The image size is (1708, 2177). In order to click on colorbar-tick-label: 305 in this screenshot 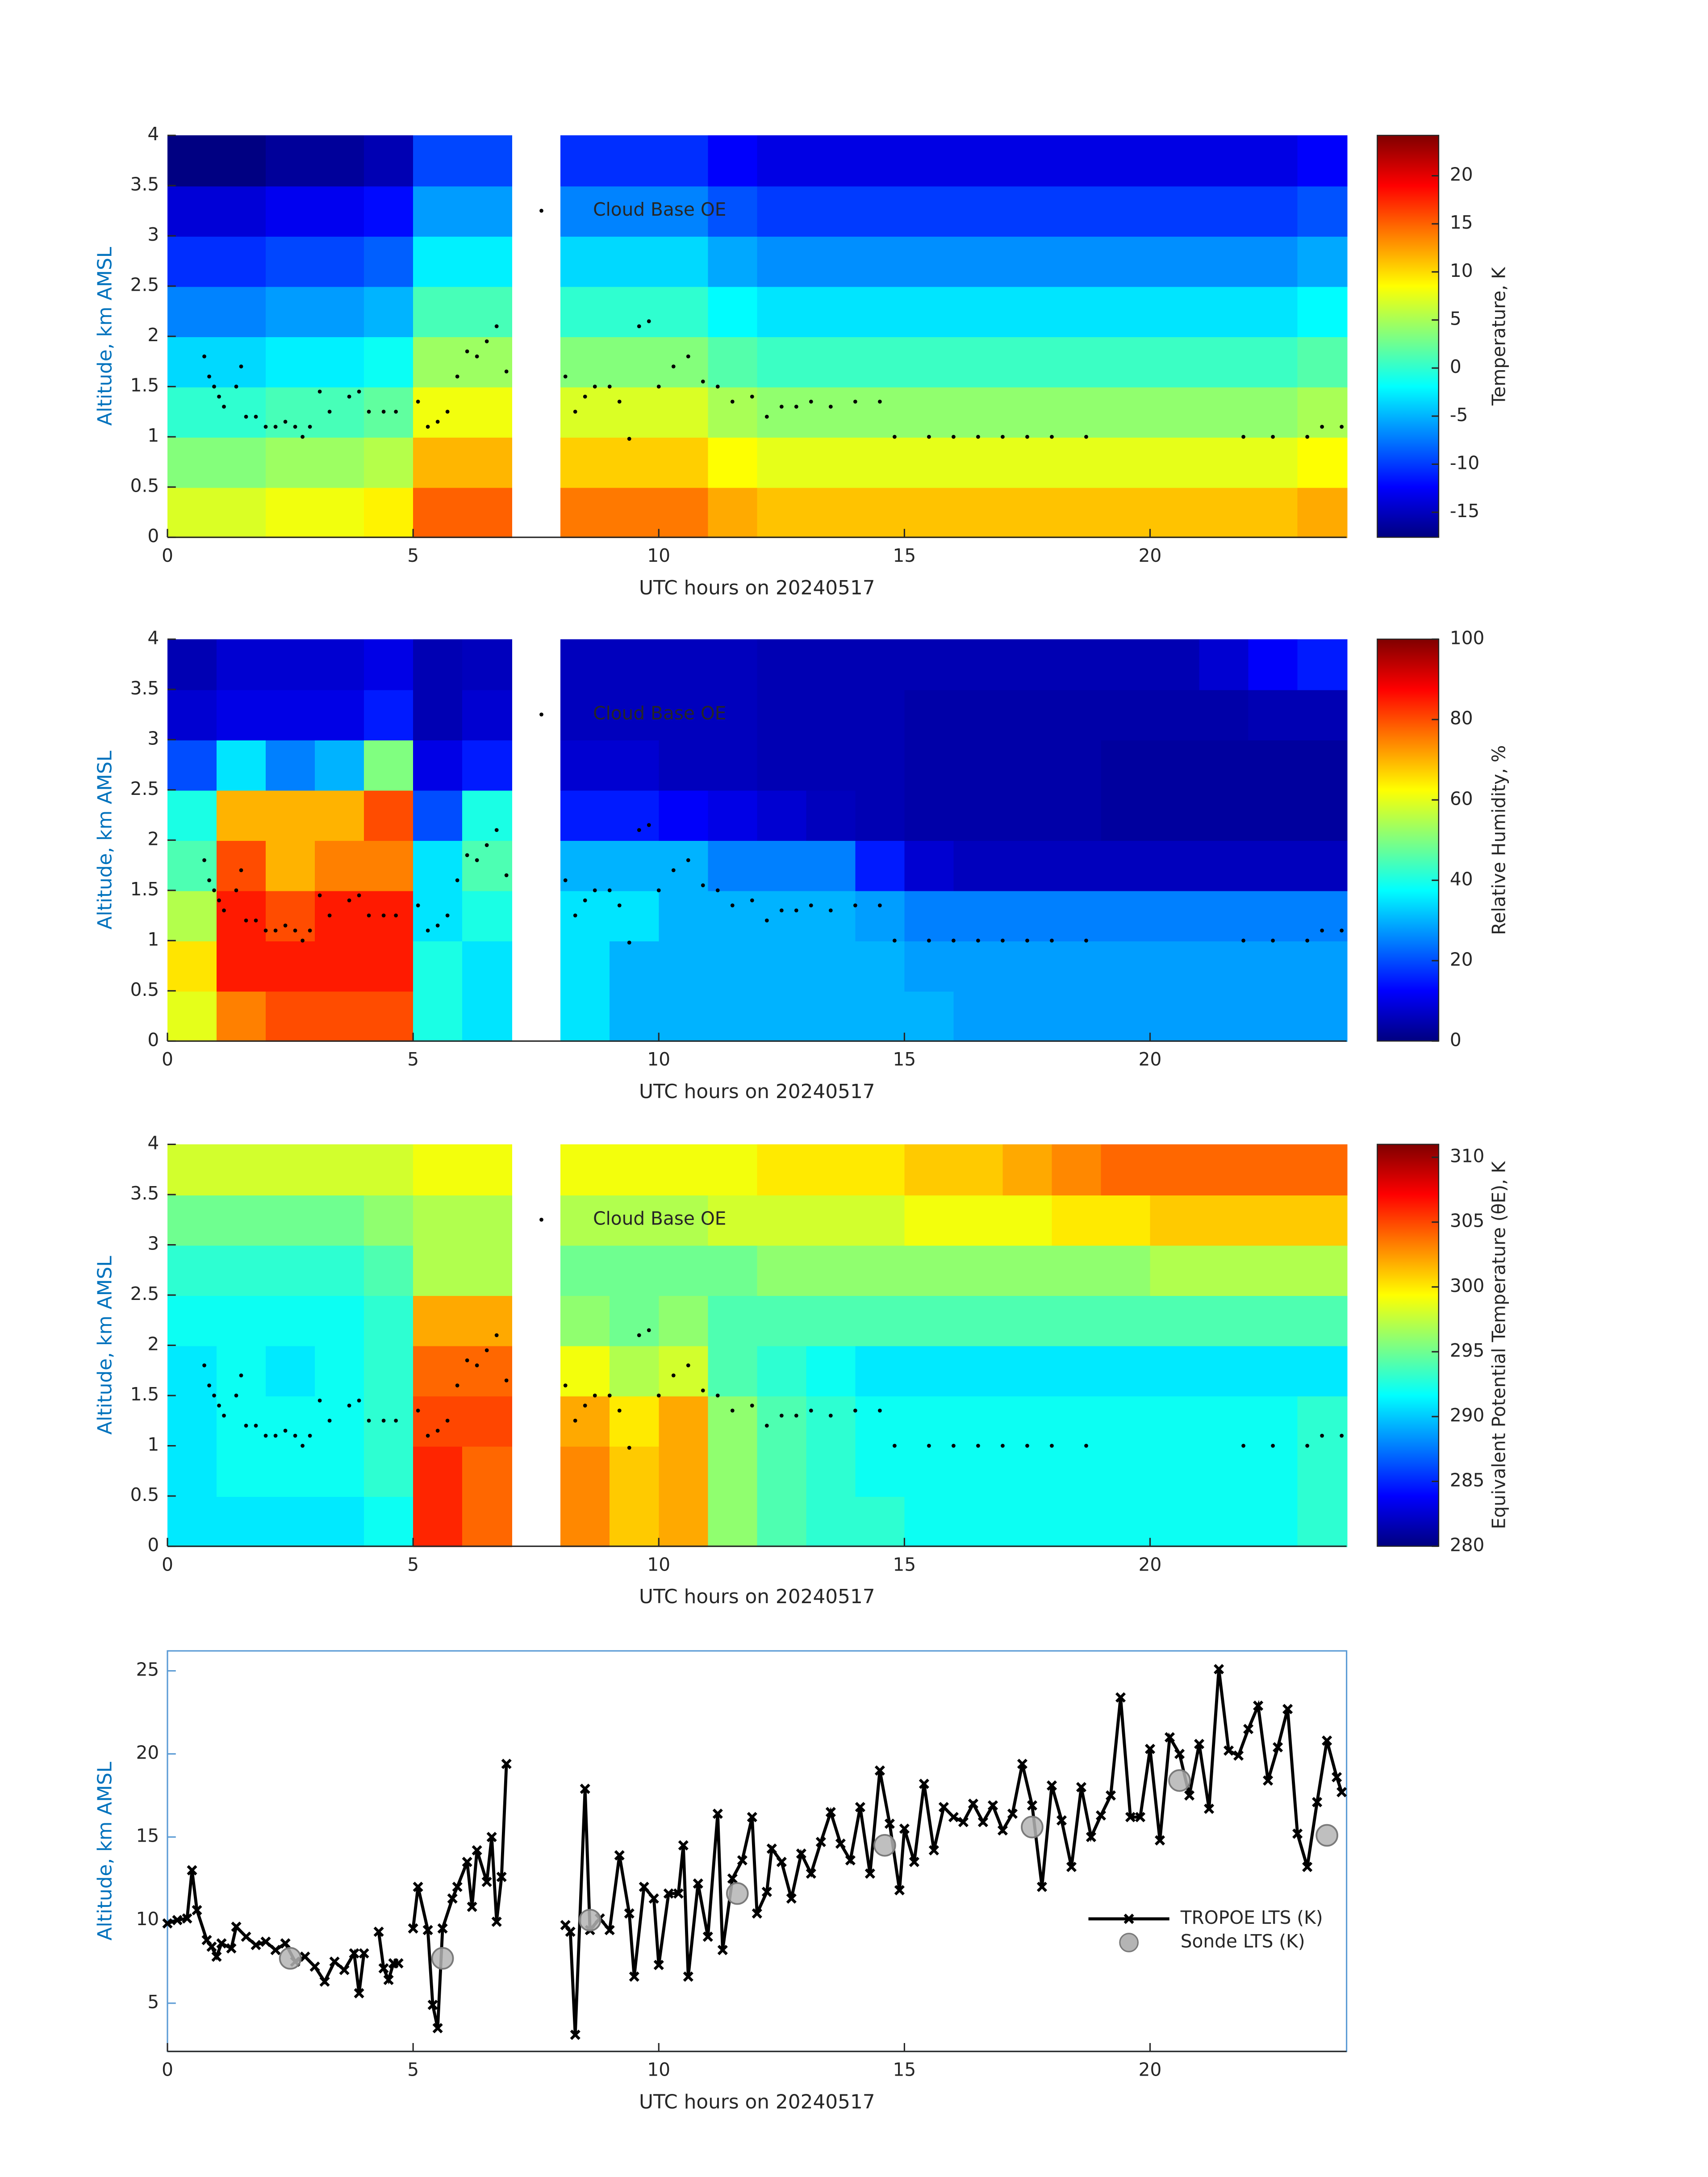, I will do `click(1467, 1221)`.